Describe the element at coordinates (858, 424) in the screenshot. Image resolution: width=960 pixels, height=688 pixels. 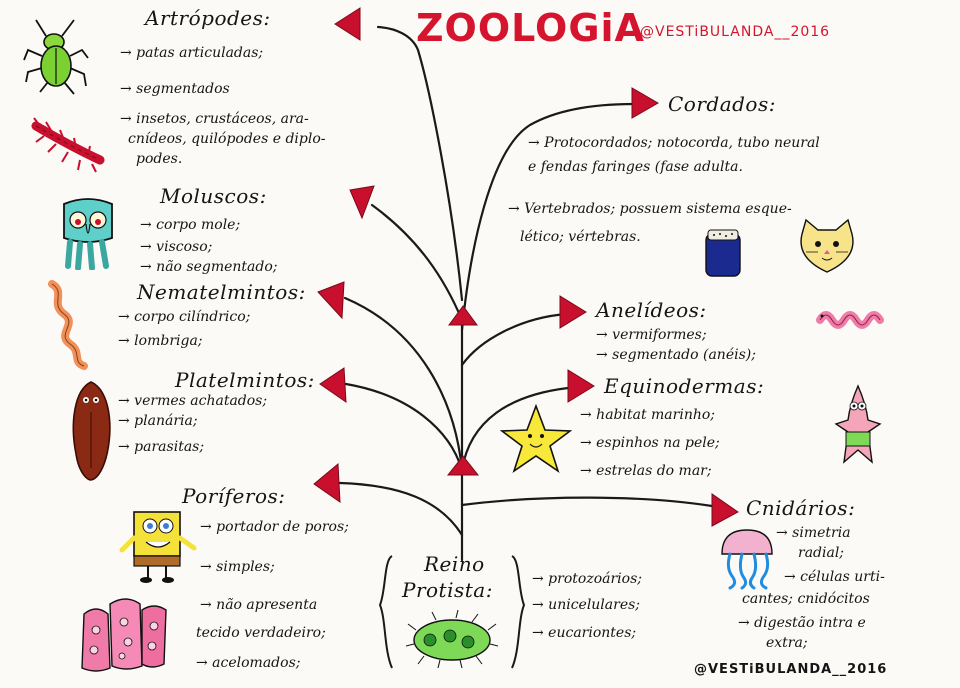
I see `patrick-icon` at that location.